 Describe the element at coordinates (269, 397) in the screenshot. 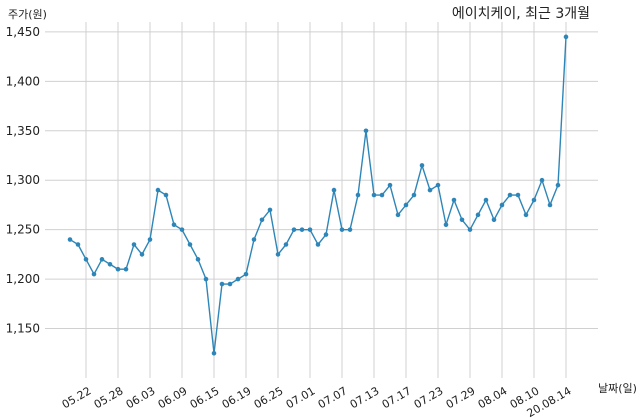

I see `x-tick-label: 06.25` at that location.